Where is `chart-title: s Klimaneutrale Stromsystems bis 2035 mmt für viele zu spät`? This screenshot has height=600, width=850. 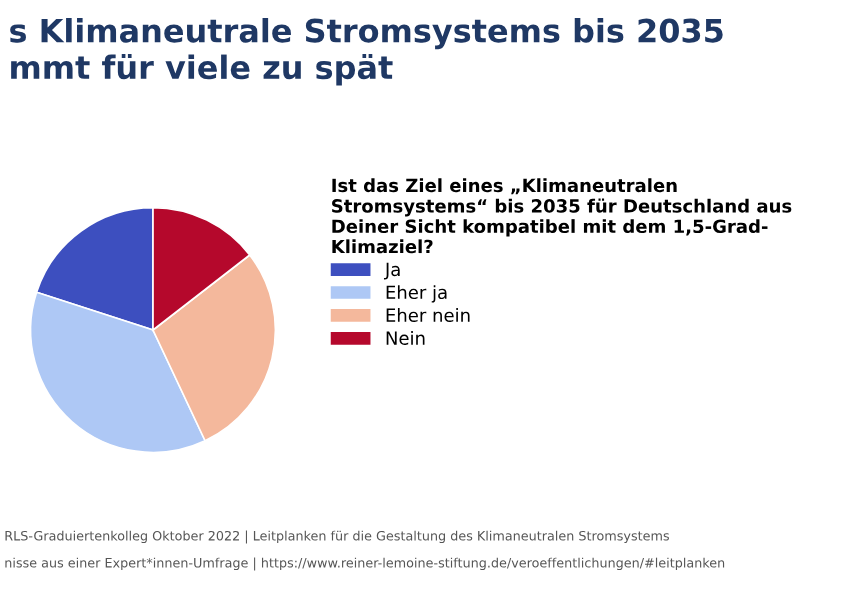
chart-title: s Klimaneutrale Stromsystems bis 2035 mmt für viele zu spät is located at coordinates (366, 52).